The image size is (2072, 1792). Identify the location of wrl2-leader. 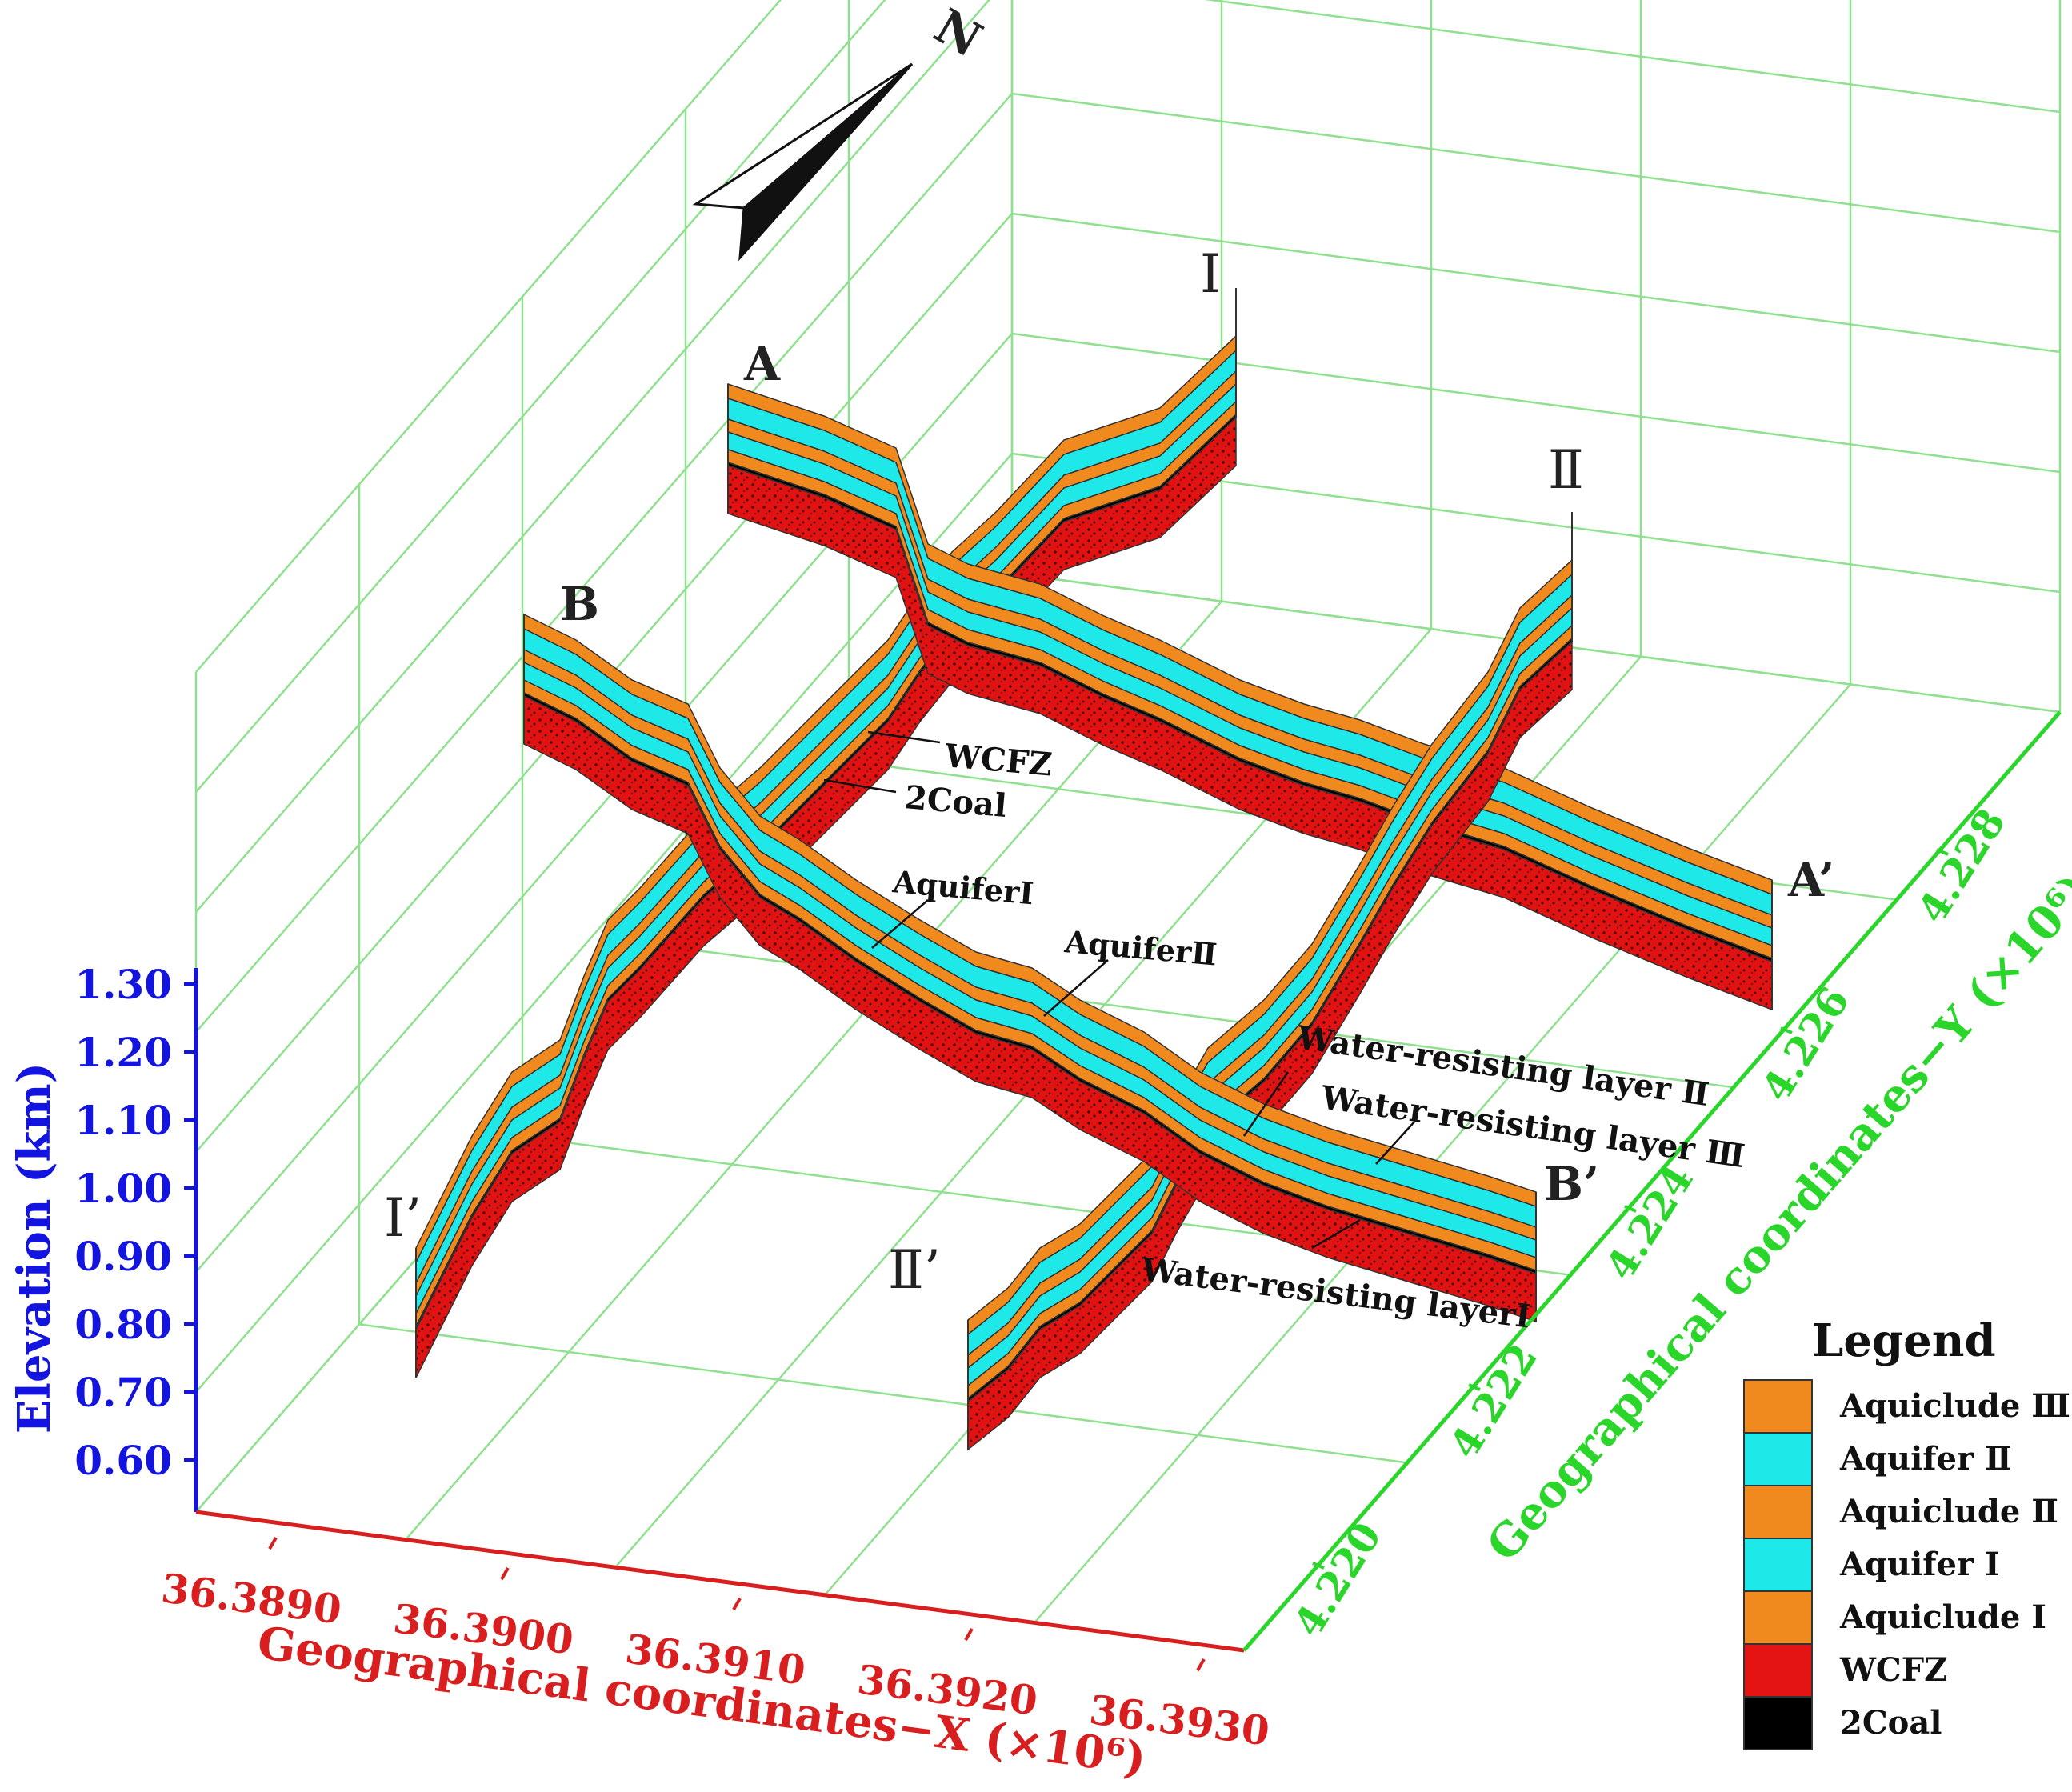
(1266, 1104).